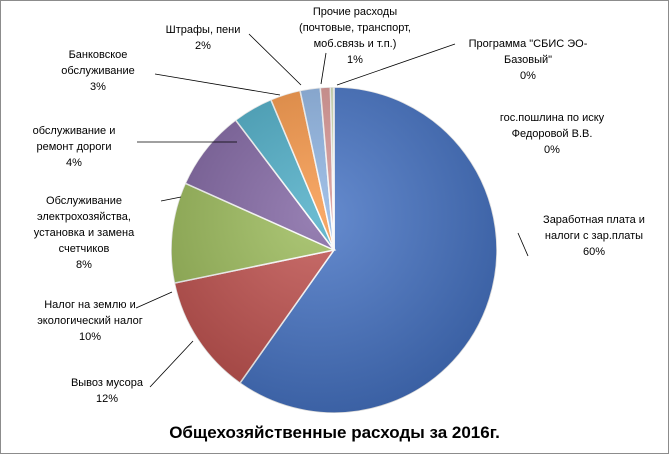  I want to click on data-label-text: Штрафы, пени, so click(203, 30).